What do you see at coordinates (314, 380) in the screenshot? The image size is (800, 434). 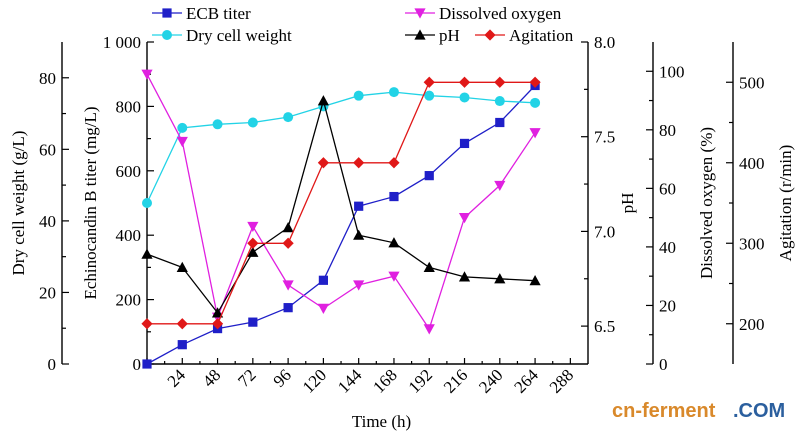 I see `x-axis-tick-label: 120` at bounding box center [314, 380].